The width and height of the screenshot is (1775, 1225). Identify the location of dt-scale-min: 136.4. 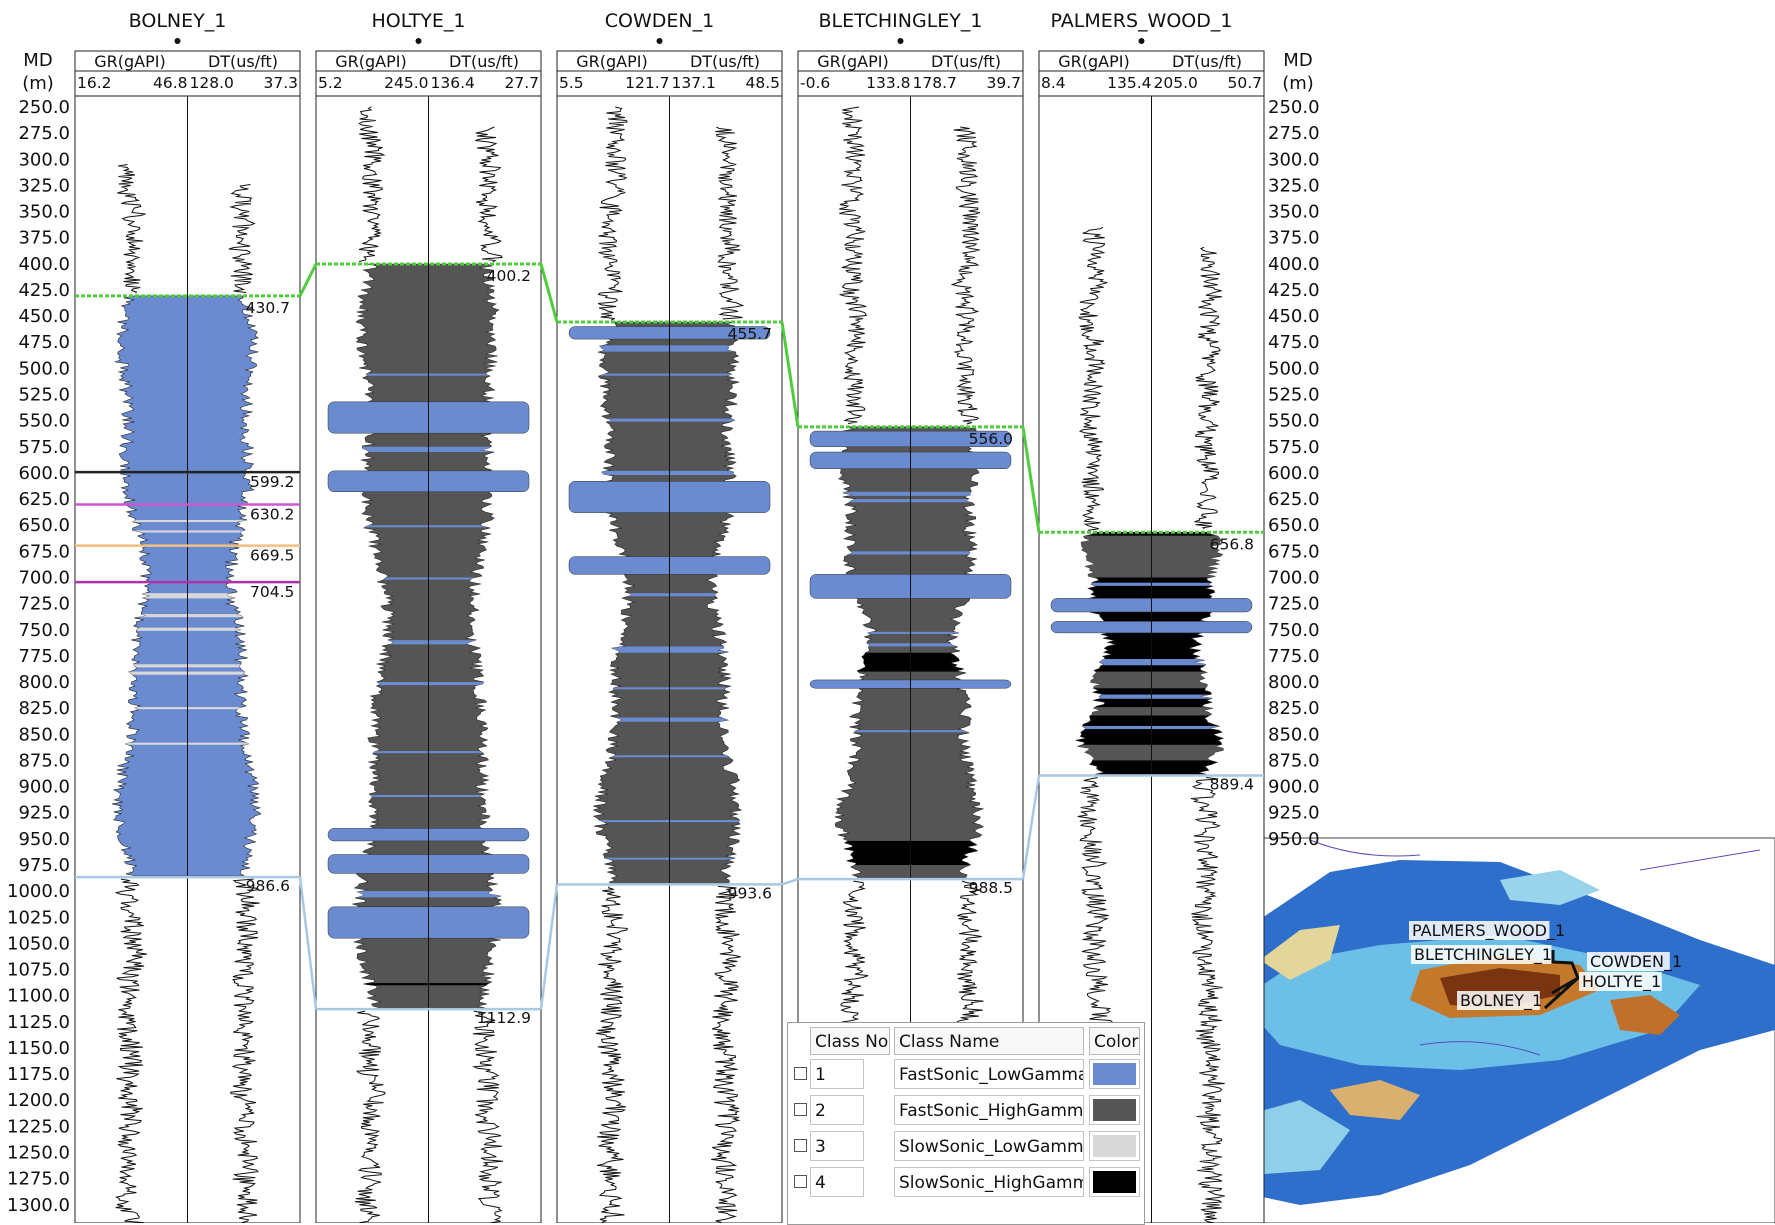
(453, 83).